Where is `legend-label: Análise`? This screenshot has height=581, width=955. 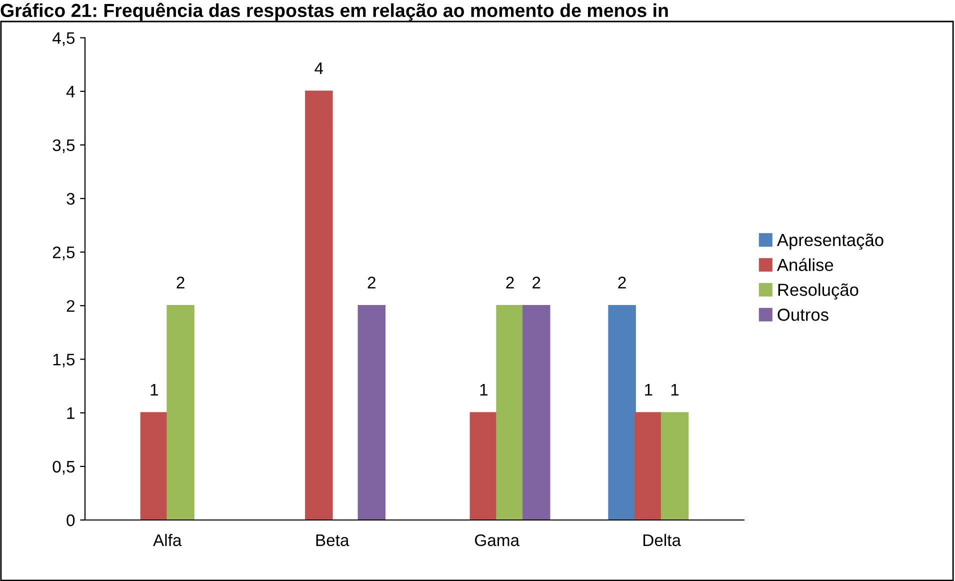
legend-label: Análise is located at coordinates (805, 265).